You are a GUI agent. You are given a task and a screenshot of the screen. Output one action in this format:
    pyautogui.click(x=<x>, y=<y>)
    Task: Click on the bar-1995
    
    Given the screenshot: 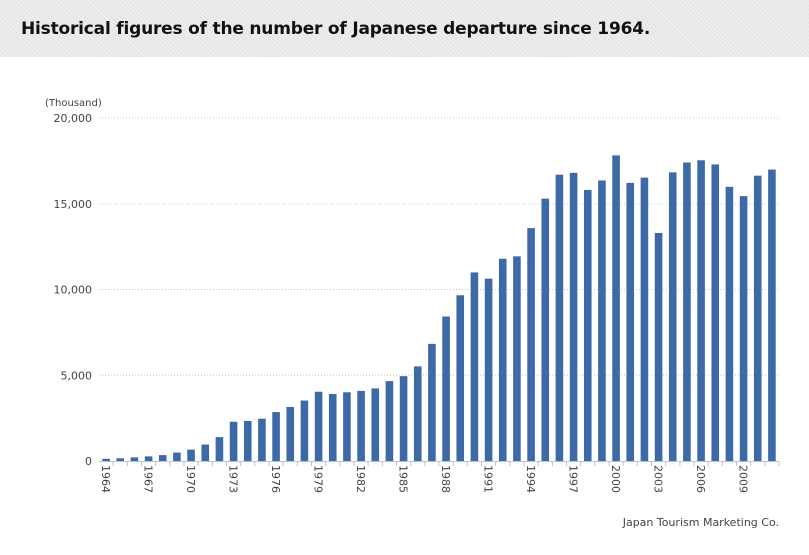 What is the action you would take?
    pyautogui.click(x=545, y=330)
    